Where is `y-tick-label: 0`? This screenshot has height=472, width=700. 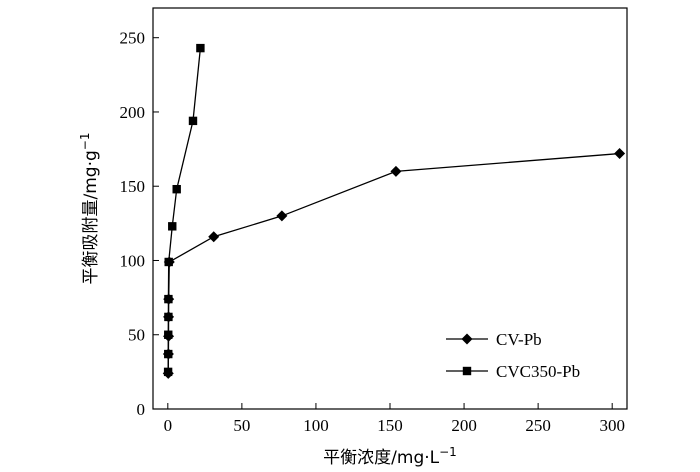
y-tick-label: 0 is located at coordinates (141, 409).